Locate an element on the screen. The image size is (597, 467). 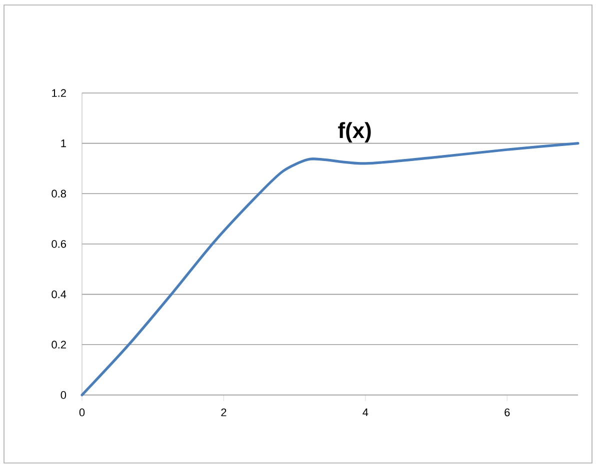
x-tick-label: 6 is located at coordinates (507, 412).